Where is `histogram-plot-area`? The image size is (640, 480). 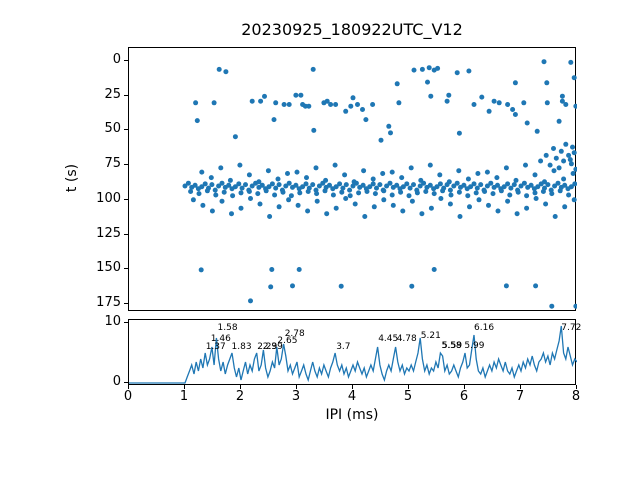 histogram-plot-area is located at coordinates (353, 354).